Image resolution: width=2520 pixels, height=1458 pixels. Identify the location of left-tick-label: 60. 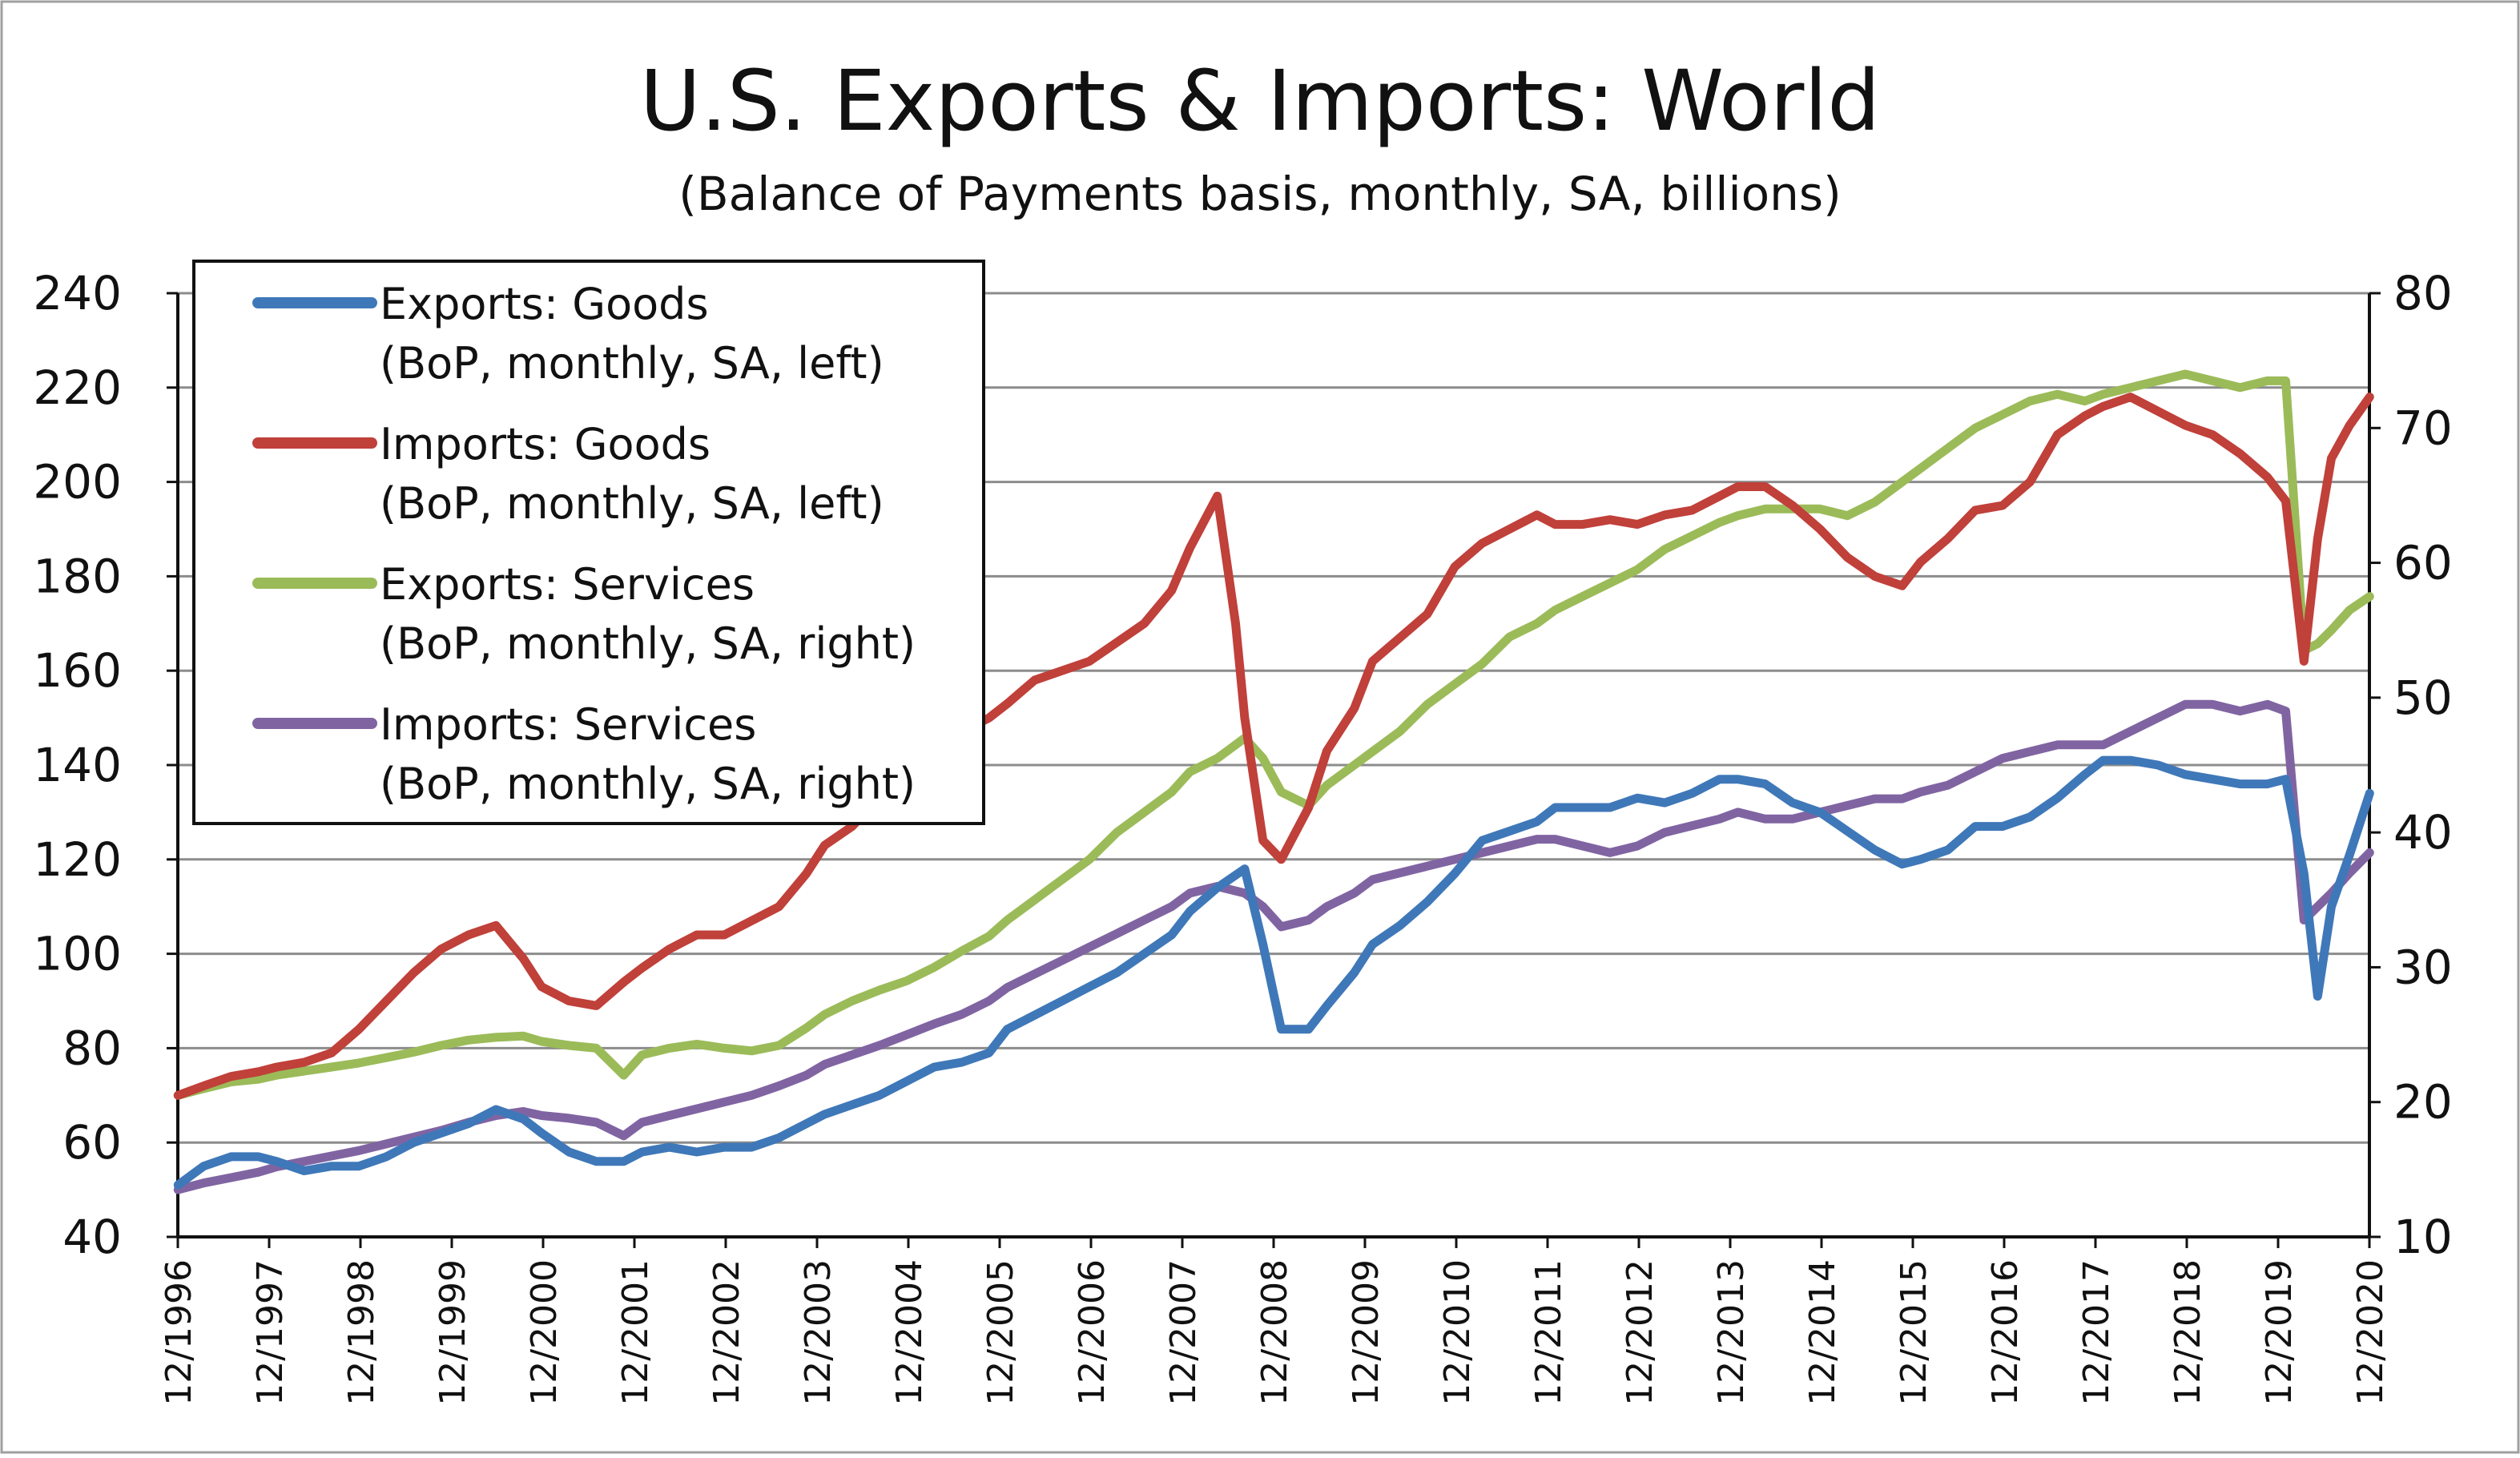
(92, 1142).